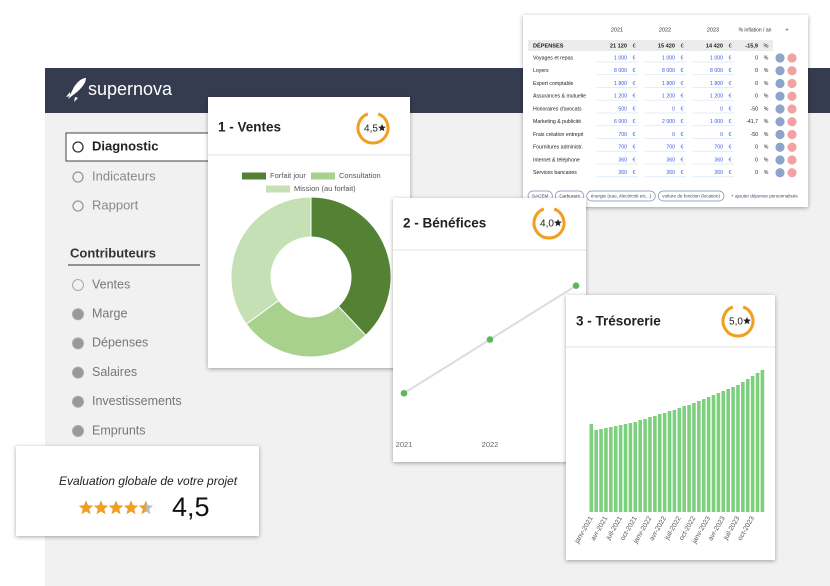 The height and width of the screenshot is (586, 830). Describe the element at coordinates (109, 313) in the screenshot. I see `contributor-item: Marge` at that location.